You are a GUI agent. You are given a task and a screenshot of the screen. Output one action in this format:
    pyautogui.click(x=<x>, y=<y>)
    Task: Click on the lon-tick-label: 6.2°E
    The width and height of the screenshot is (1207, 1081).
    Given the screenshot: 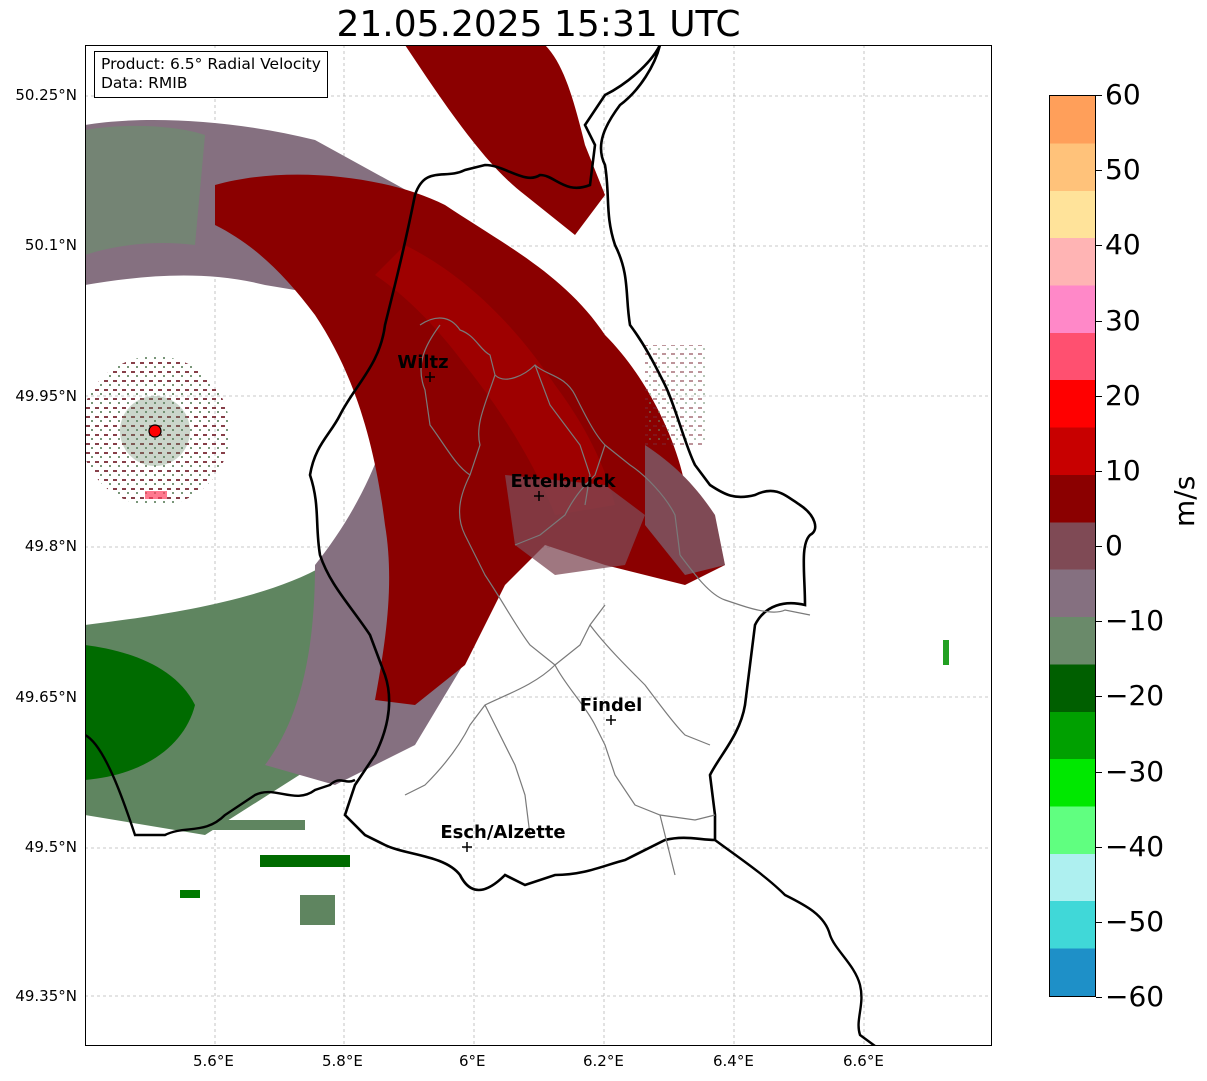 What is the action you would take?
    pyautogui.click(x=603, y=1061)
    